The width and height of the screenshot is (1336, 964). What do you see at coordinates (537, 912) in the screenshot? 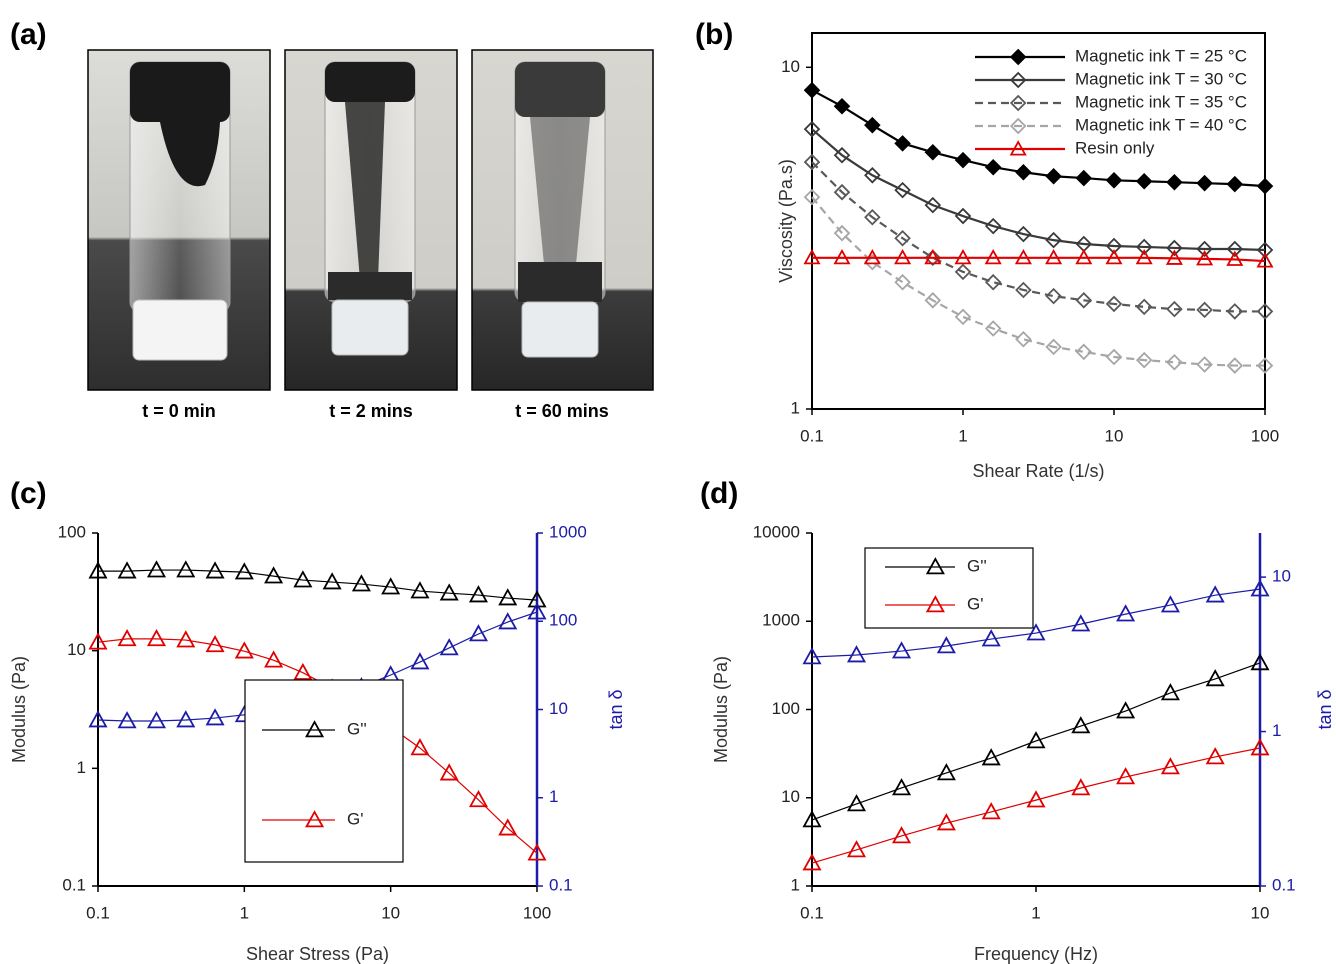
I see `x-tick-label: 100` at bounding box center [537, 912].